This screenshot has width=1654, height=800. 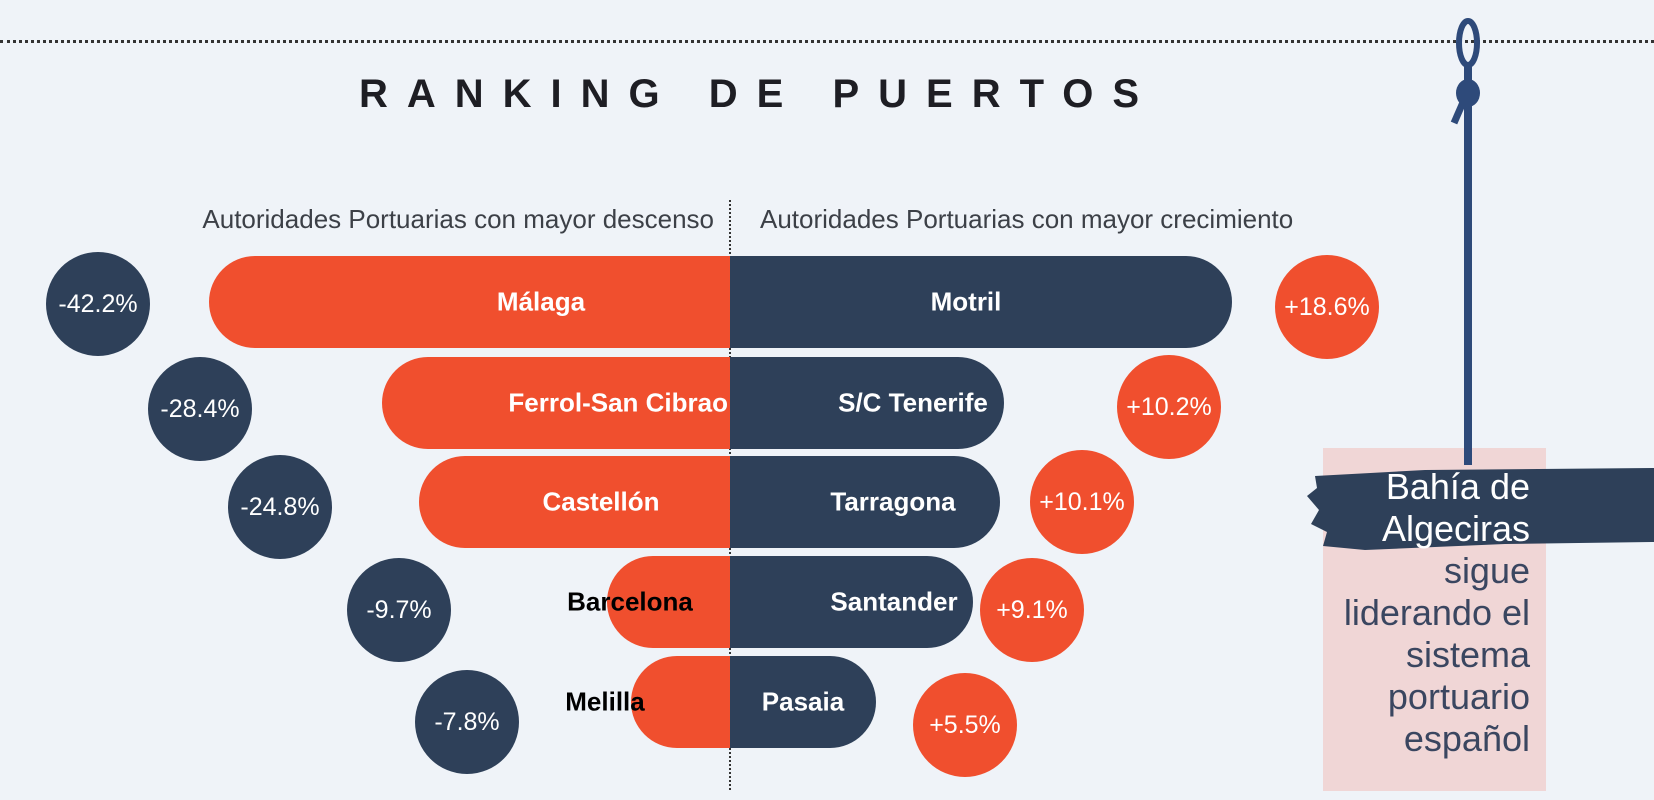 I want to click on value-badge-descenso: -42.2%, so click(x=98, y=304).